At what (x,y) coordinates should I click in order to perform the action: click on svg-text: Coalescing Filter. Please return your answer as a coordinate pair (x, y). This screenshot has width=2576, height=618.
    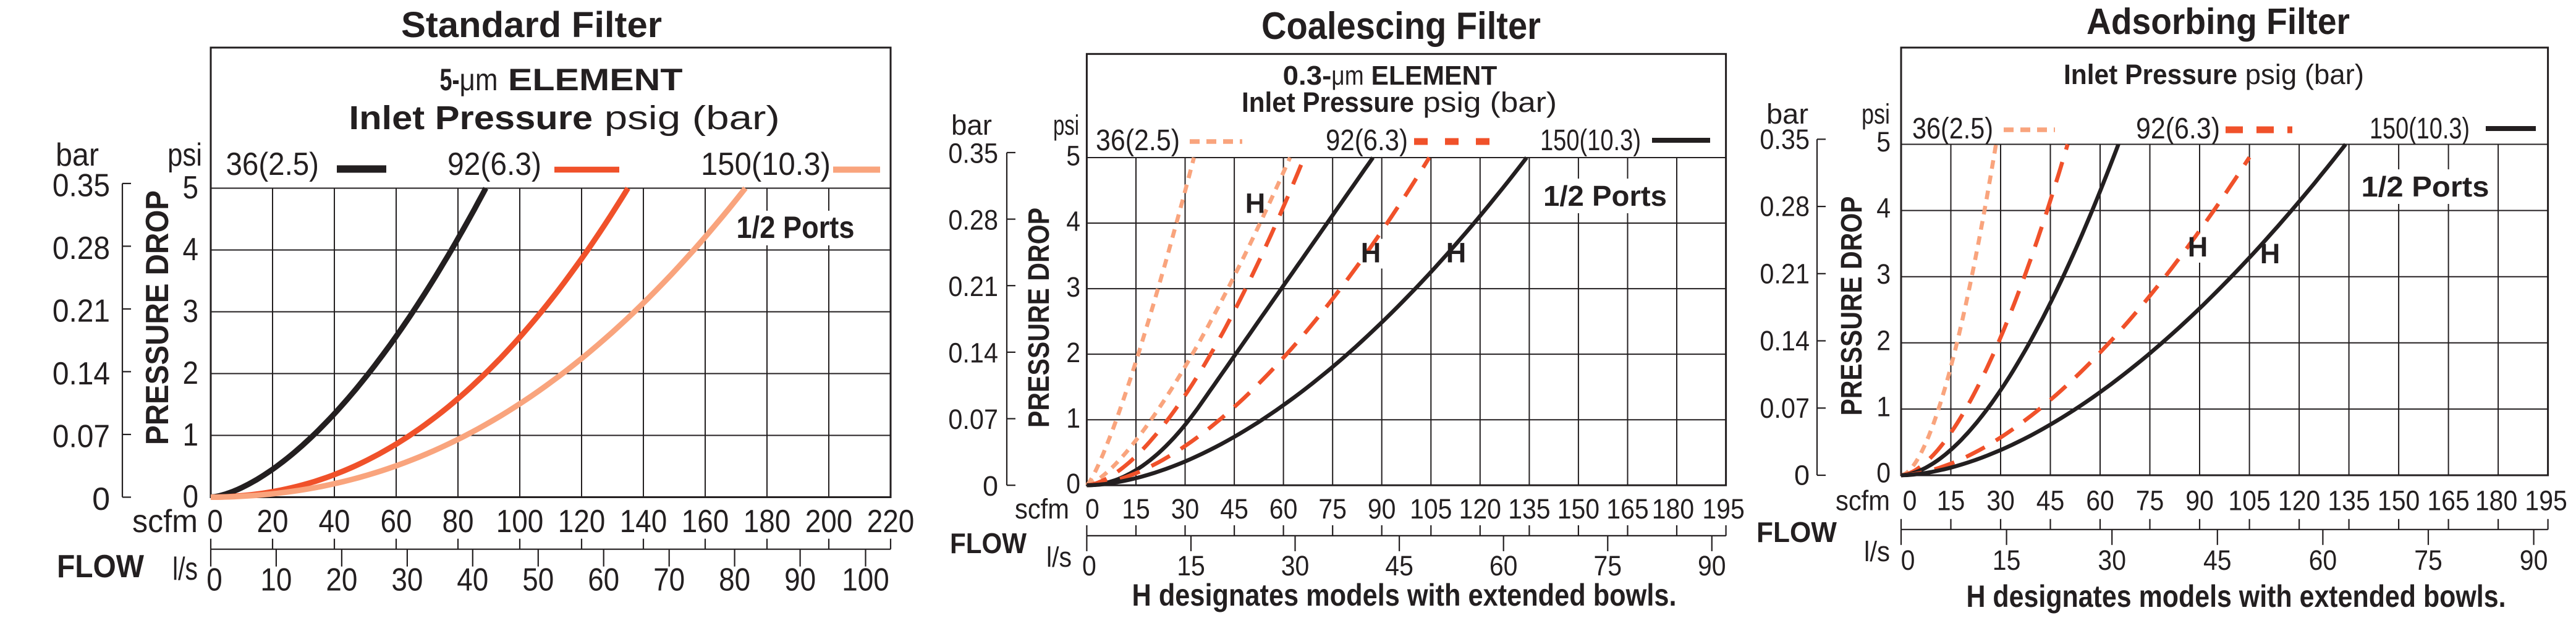
    Looking at the image, I should click on (1401, 26).